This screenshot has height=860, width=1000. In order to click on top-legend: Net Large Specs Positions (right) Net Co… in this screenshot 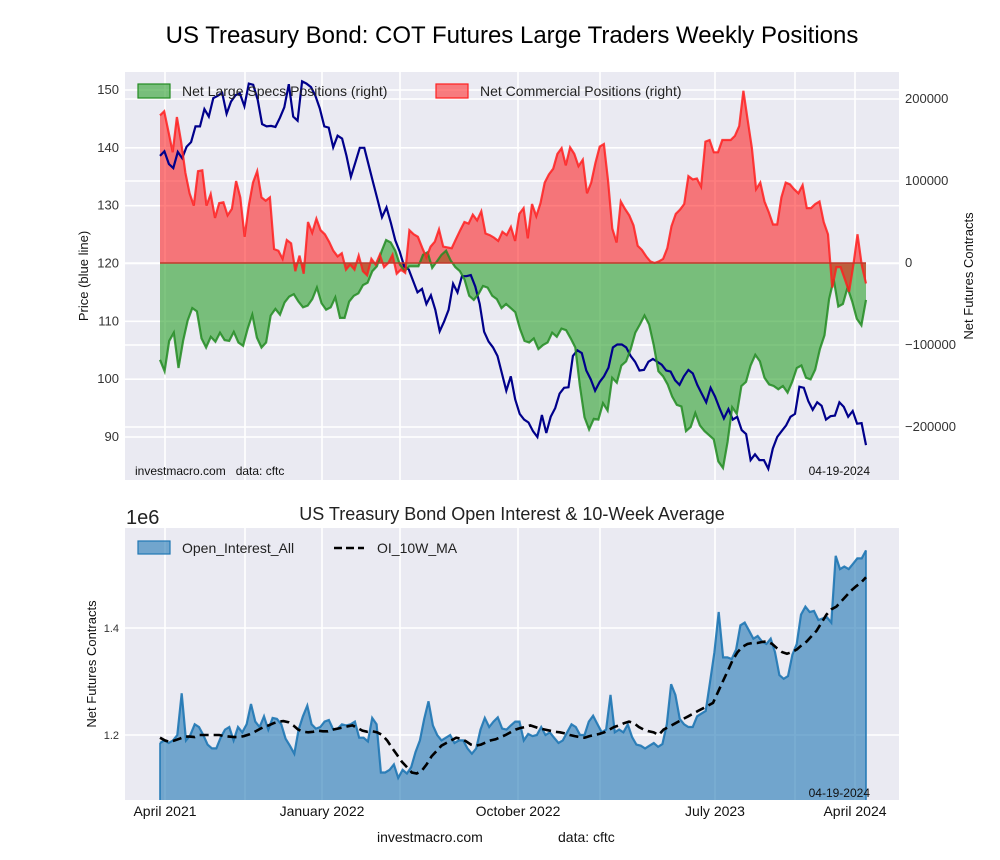, I will do `click(409, 91)`.